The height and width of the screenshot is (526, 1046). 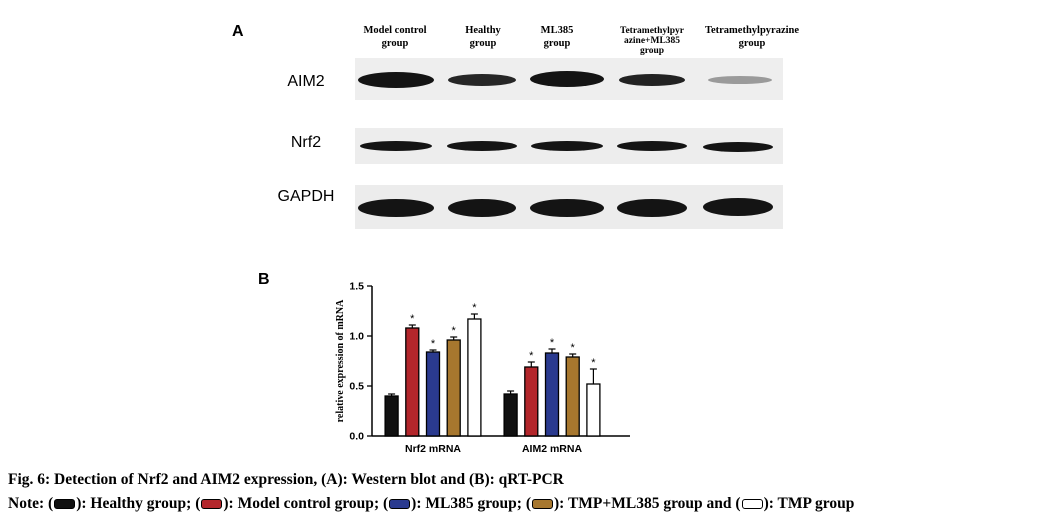 What do you see at coordinates (26, 503) in the screenshot?
I see `note-lead: Note:` at bounding box center [26, 503].